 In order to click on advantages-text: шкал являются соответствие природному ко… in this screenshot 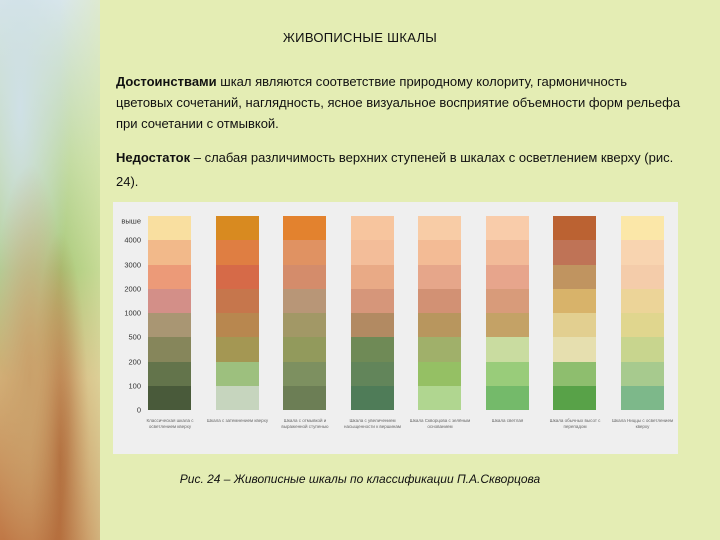, I will do `click(398, 102)`.